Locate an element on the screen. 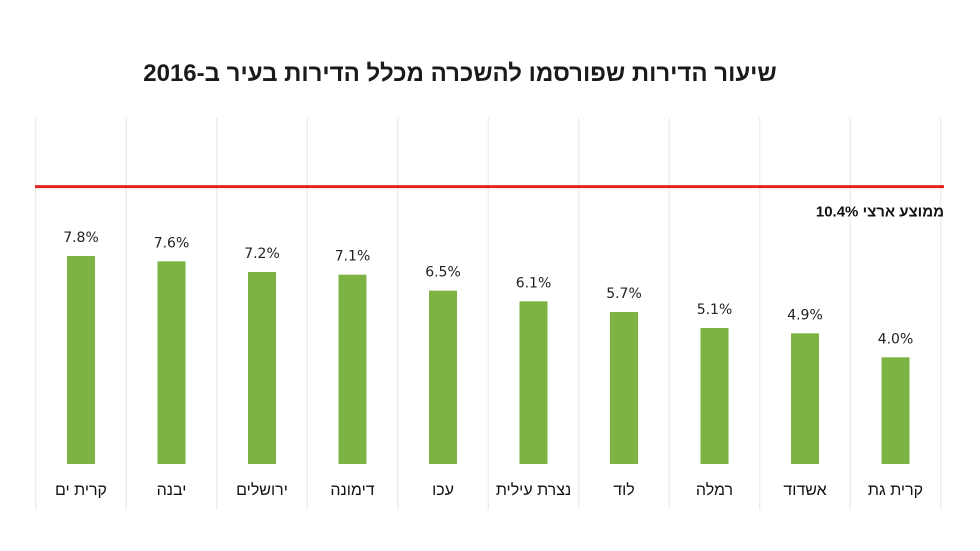 Image resolution: width=980 pixels, height=551 pixels. value-label: 6.5% is located at coordinates (443, 273).